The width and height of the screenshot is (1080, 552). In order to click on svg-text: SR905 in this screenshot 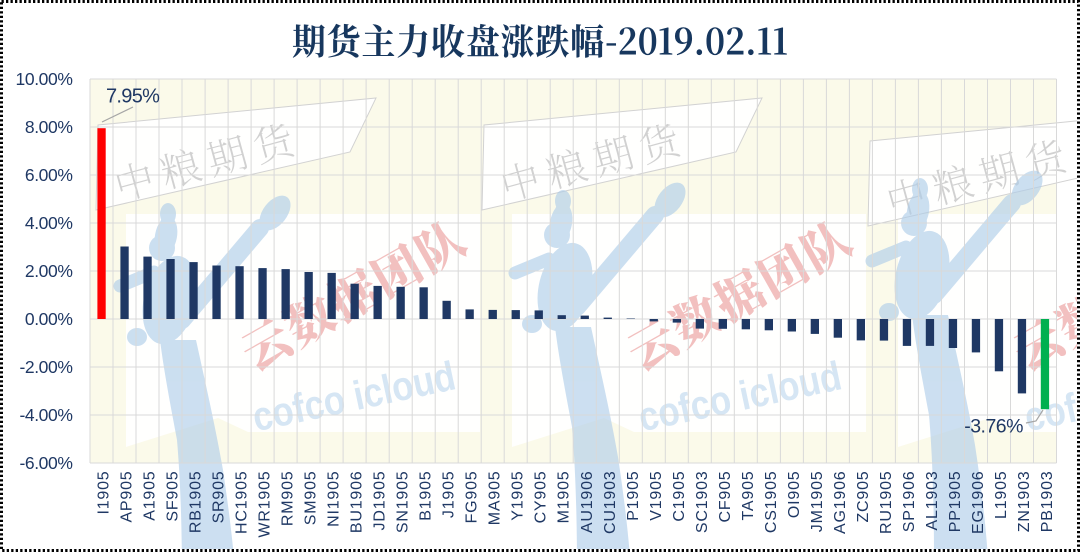, I will do `click(219, 497)`.